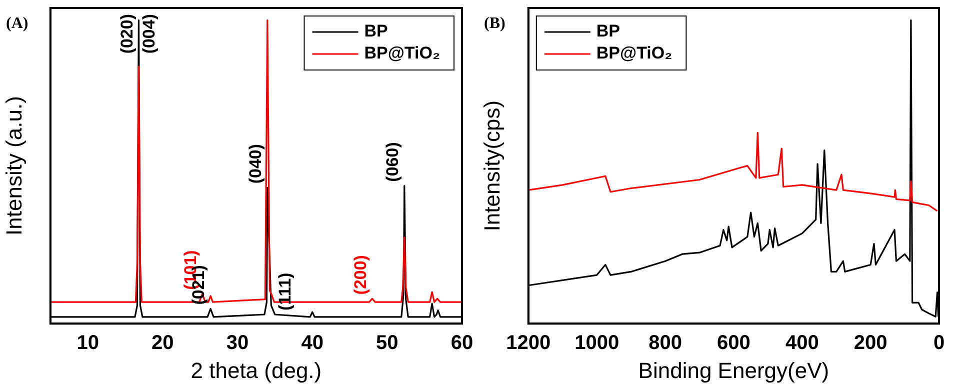 The image size is (957, 385). Describe the element at coordinates (87, 343) in the screenshot. I see `x-tick-label: 10` at that location.